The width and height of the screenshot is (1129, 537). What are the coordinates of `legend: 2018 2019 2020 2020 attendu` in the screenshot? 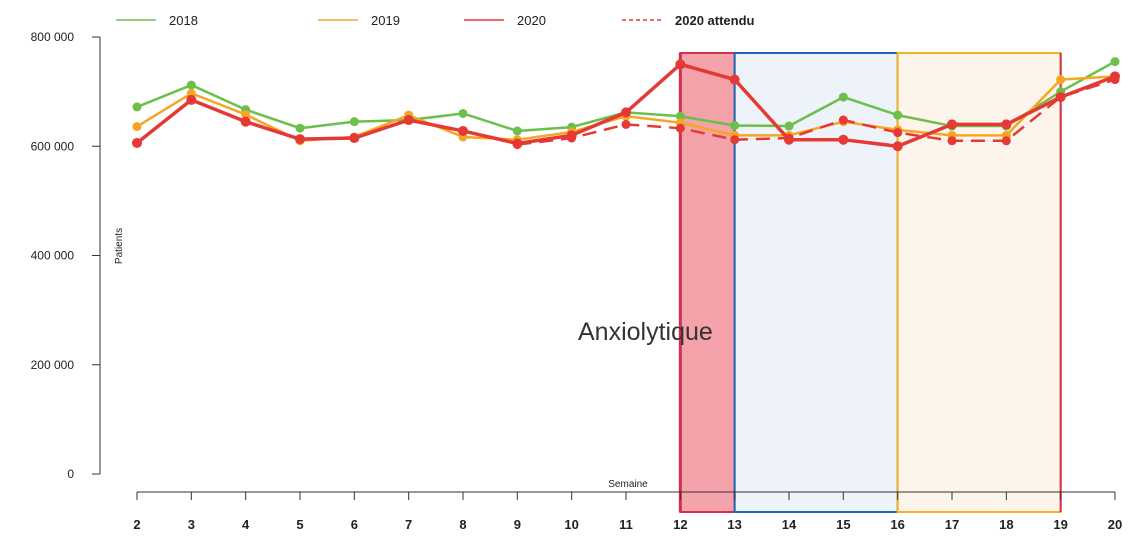 It's located at (435, 20).